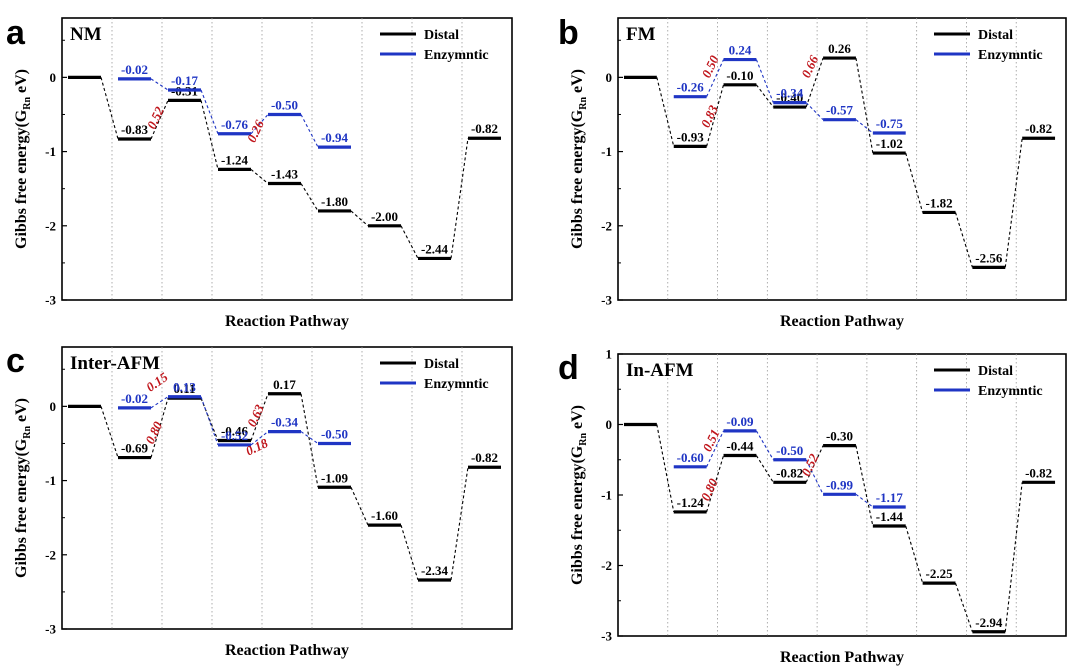  What do you see at coordinates (609, 77) in the screenshot?
I see `y-tick-label: 0` at bounding box center [609, 77].